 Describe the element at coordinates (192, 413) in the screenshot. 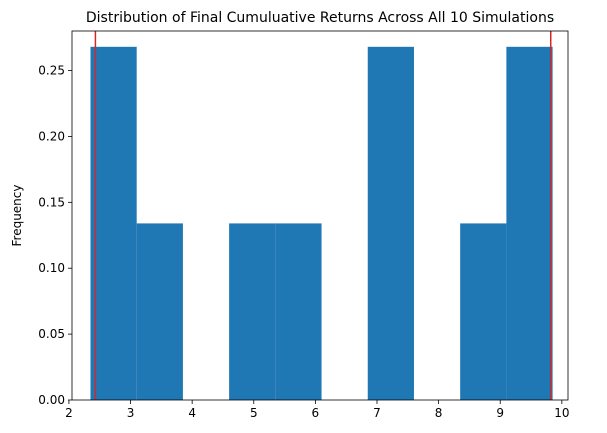

I see `x-tick-label: 4` at that location.